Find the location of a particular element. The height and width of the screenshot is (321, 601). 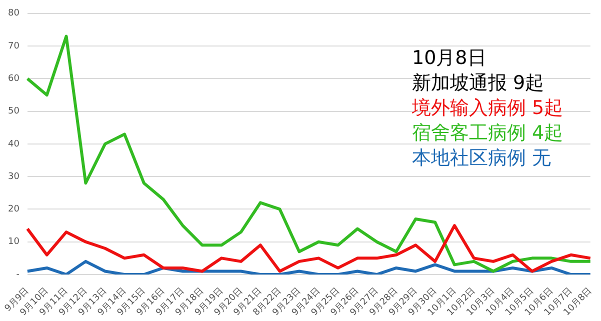

y-tick-label: 10 is located at coordinates (14, 242).